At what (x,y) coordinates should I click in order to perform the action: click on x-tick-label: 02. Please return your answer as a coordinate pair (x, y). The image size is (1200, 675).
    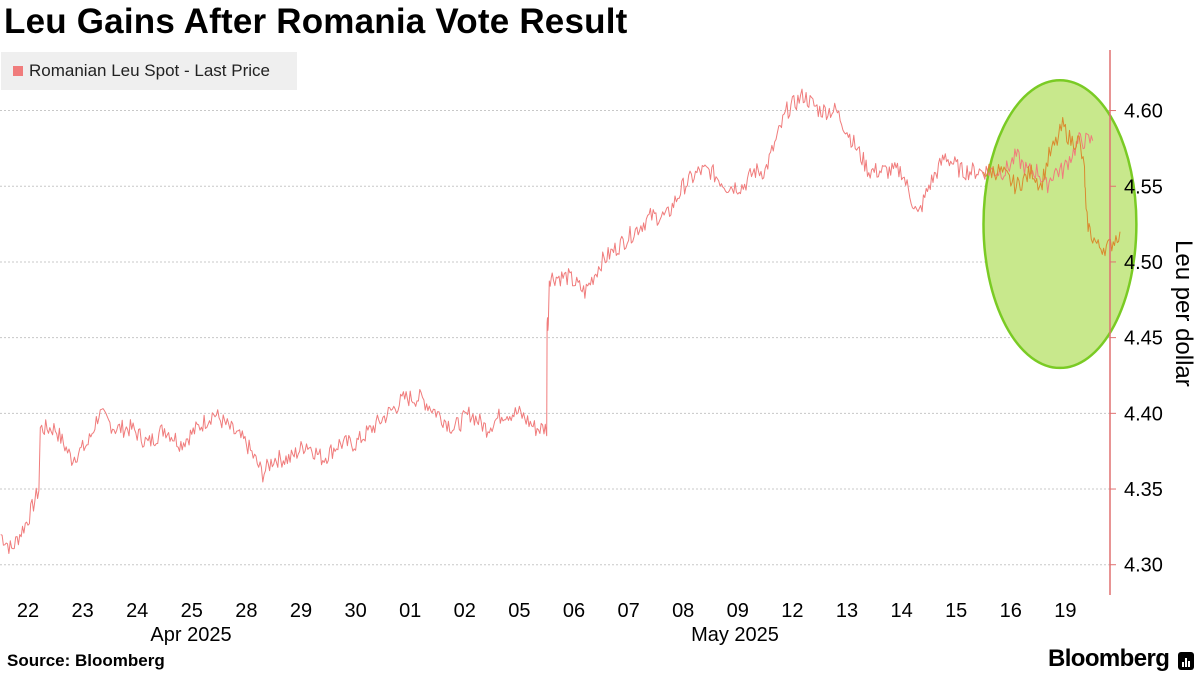
    Looking at the image, I should click on (465, 611).